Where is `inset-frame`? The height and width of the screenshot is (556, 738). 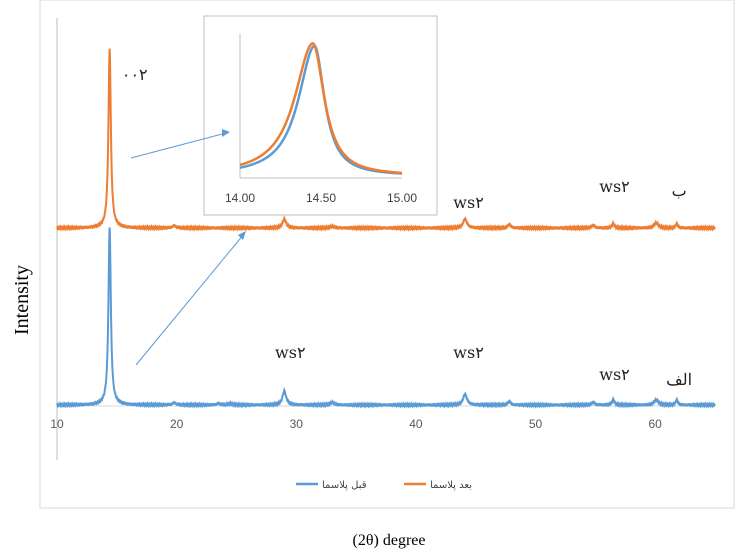 inset-frame is located at coordinates (320, 115).